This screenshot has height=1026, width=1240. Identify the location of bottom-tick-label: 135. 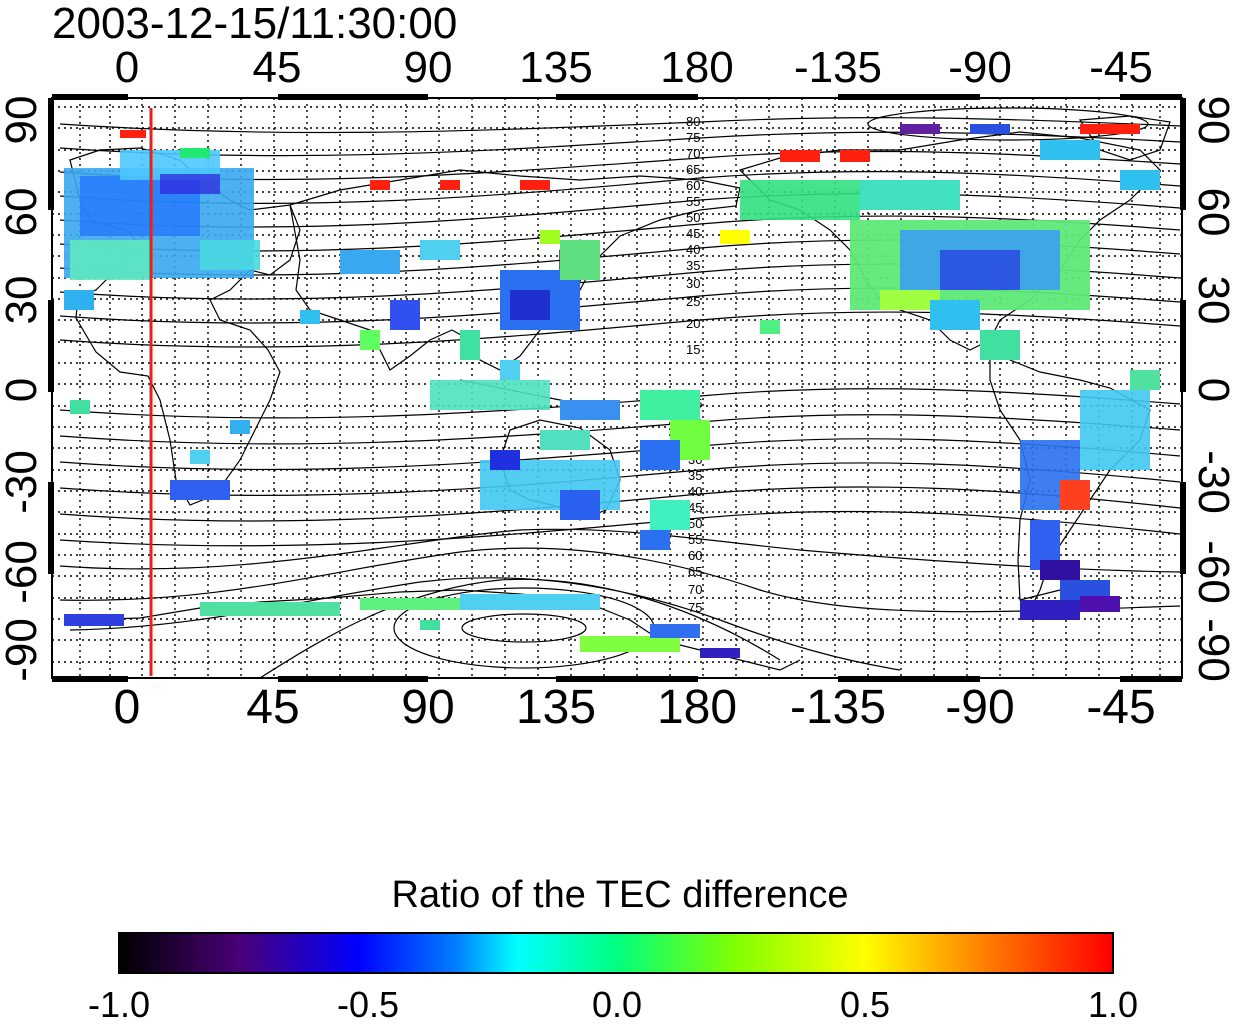
(556, 707).